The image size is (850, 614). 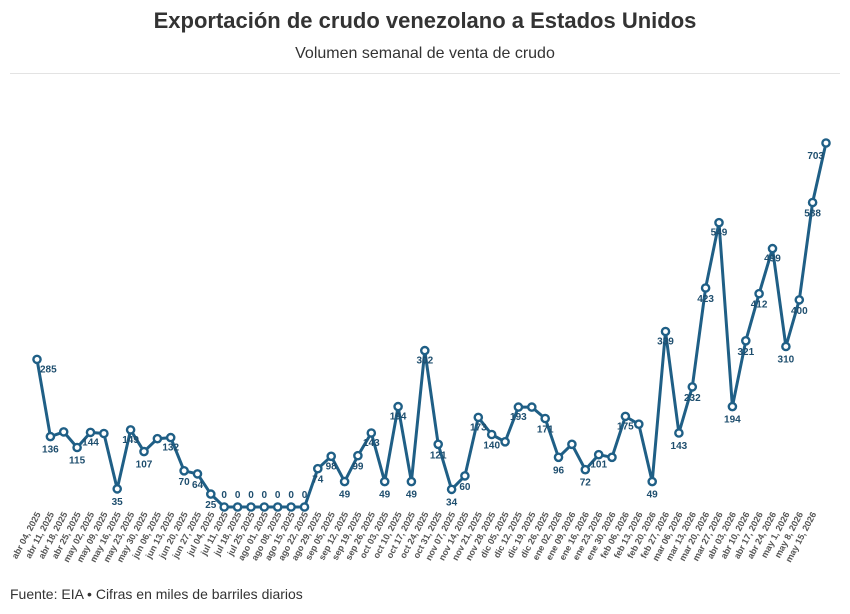 What do you see at coordinates (692, 398) in the screenshot?
I see `data-label: 232` at bounding box center [692, 398].